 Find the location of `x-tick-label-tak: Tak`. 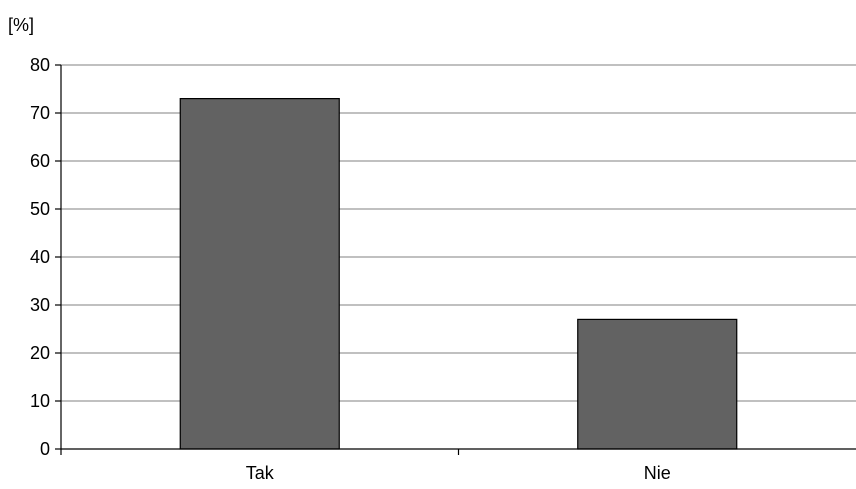

x-tick-label-tak: Tak is located at coordinates (260, 473).